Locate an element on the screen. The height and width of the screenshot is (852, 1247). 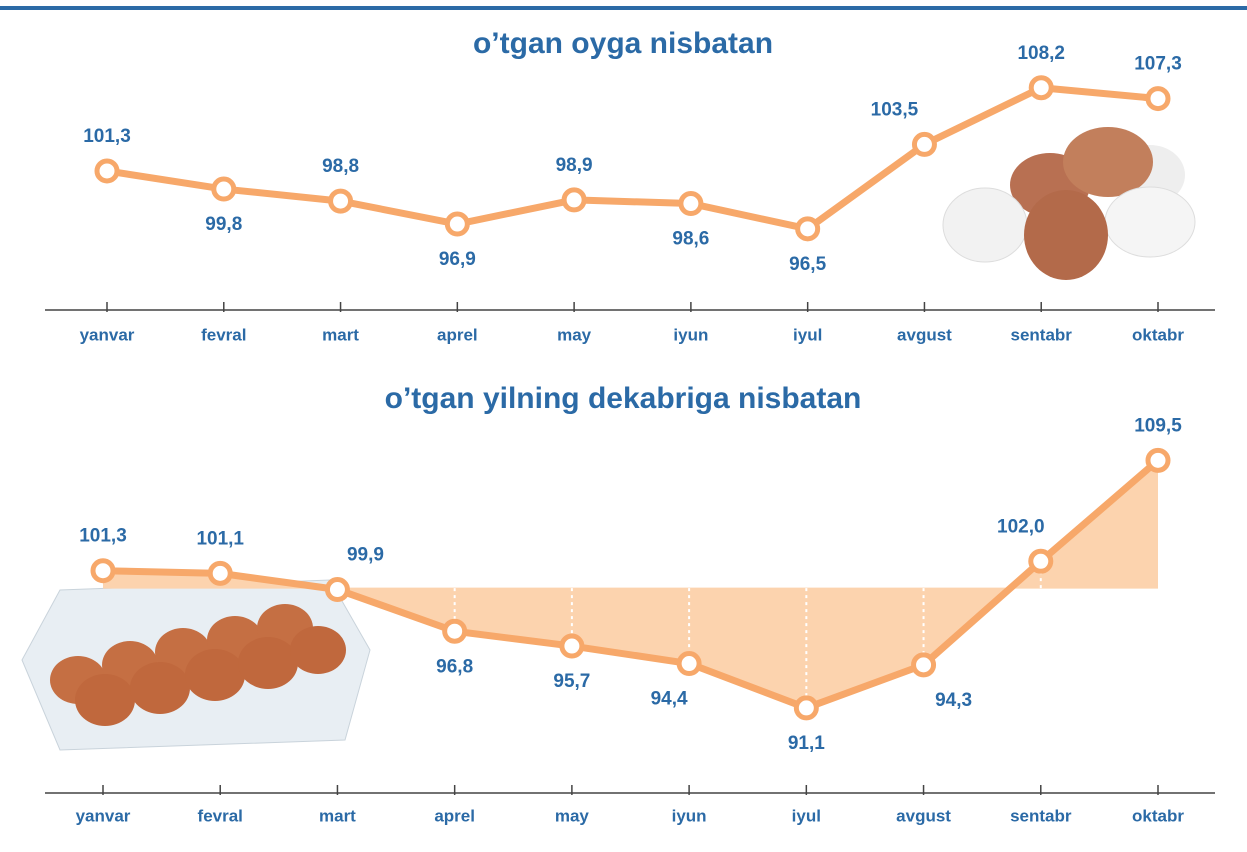
data-label: 99,9 is located at coordinates (365, 555).